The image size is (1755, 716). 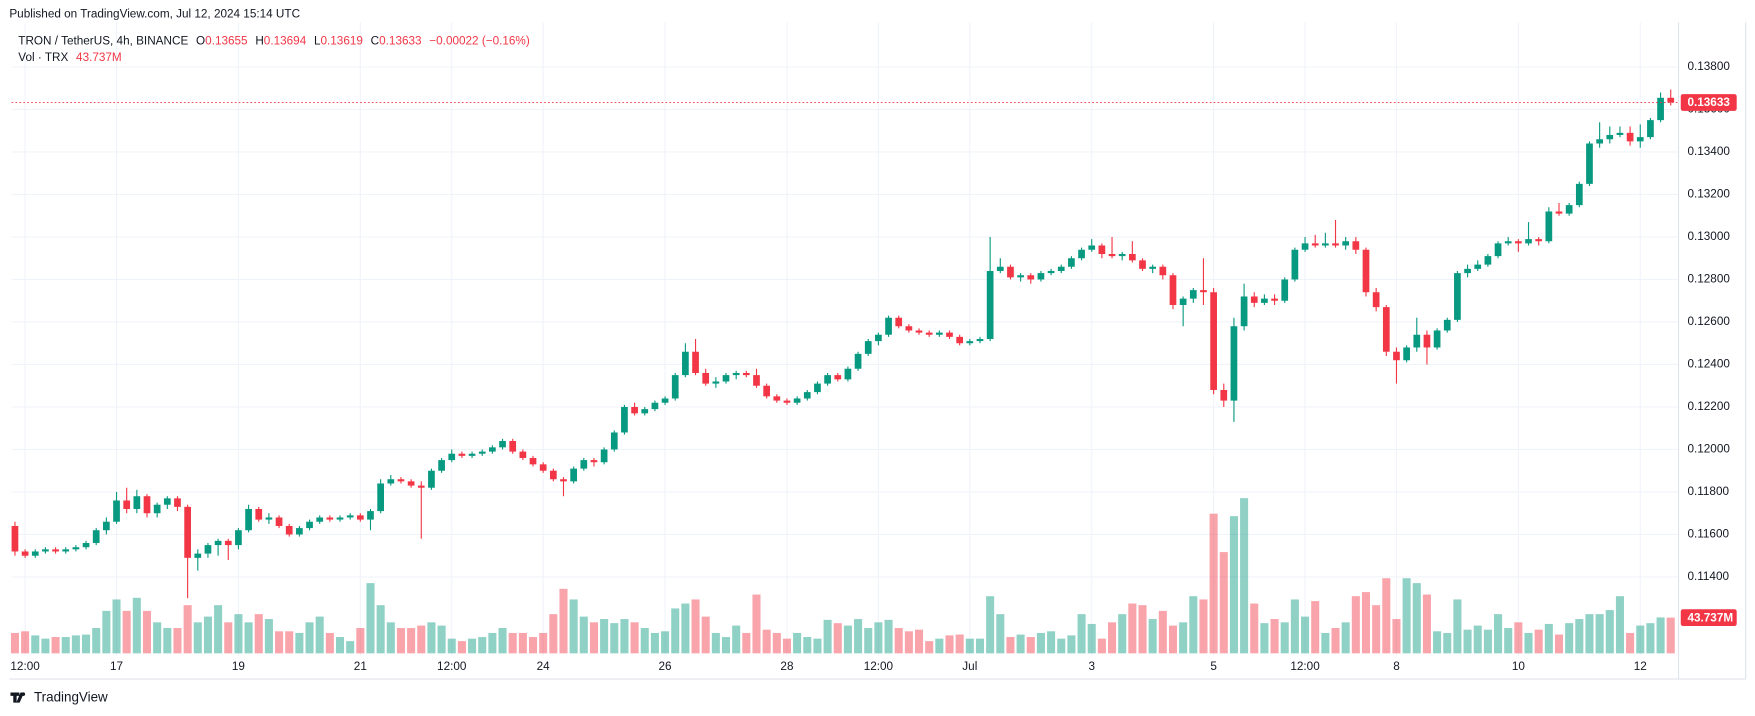 I want to click on y-tick-label: 0.11800, so click(x=1708, y=491).